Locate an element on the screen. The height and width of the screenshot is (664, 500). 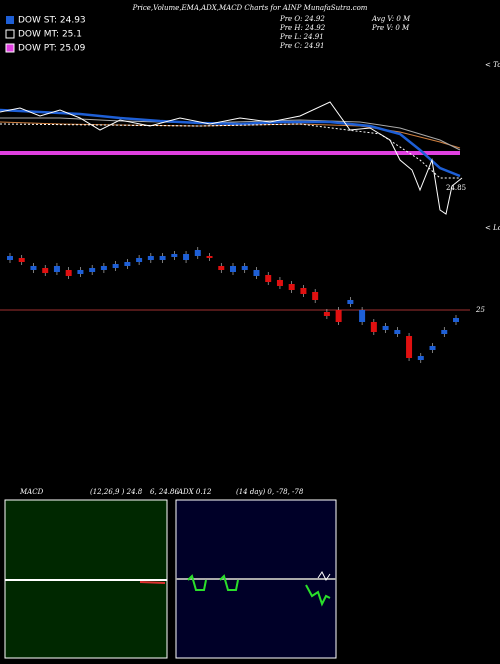
macd-label: MACD is located at coordinates (31, 492).